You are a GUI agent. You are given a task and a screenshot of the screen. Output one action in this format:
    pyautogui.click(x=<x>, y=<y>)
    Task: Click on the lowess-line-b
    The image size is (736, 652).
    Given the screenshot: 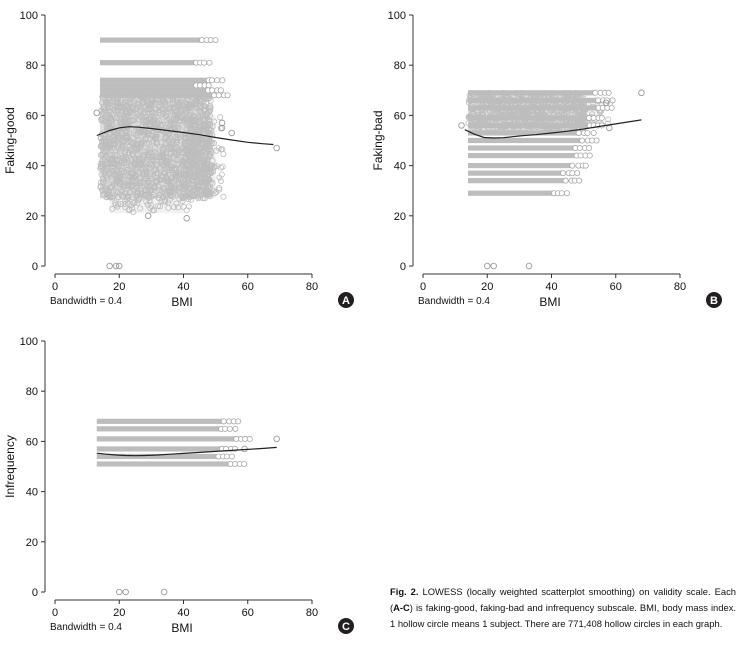 What is the action you would take?
    pyautogui.click(x=553, y=129)
    